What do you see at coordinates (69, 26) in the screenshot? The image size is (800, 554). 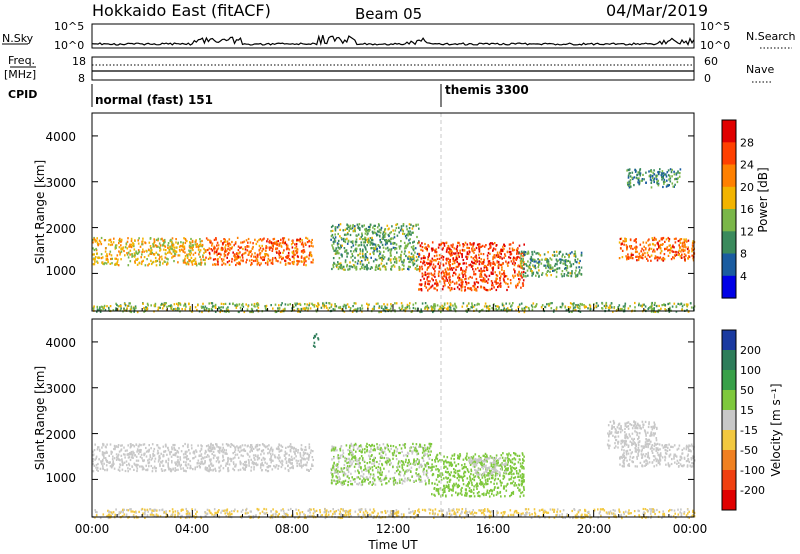 I see `nsky-tick-top: 10^5` at bounding box center [69, 26].